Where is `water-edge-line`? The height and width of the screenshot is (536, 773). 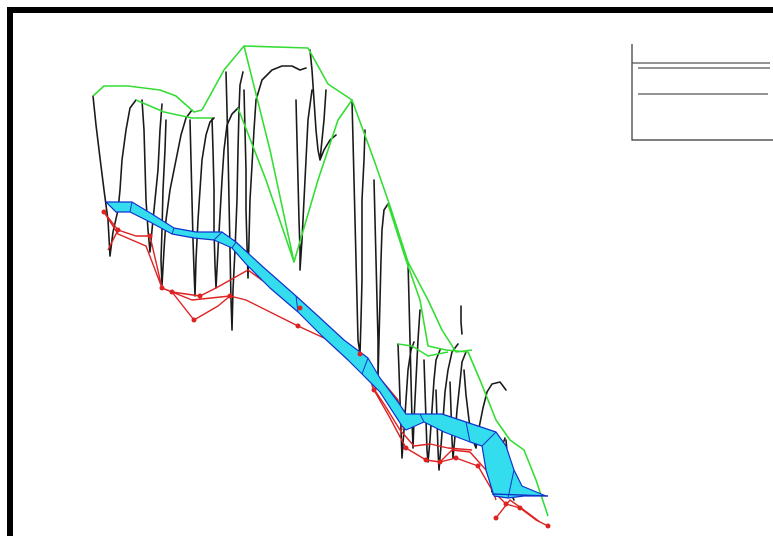 water-edge-line is located at coordinates (520, 495).